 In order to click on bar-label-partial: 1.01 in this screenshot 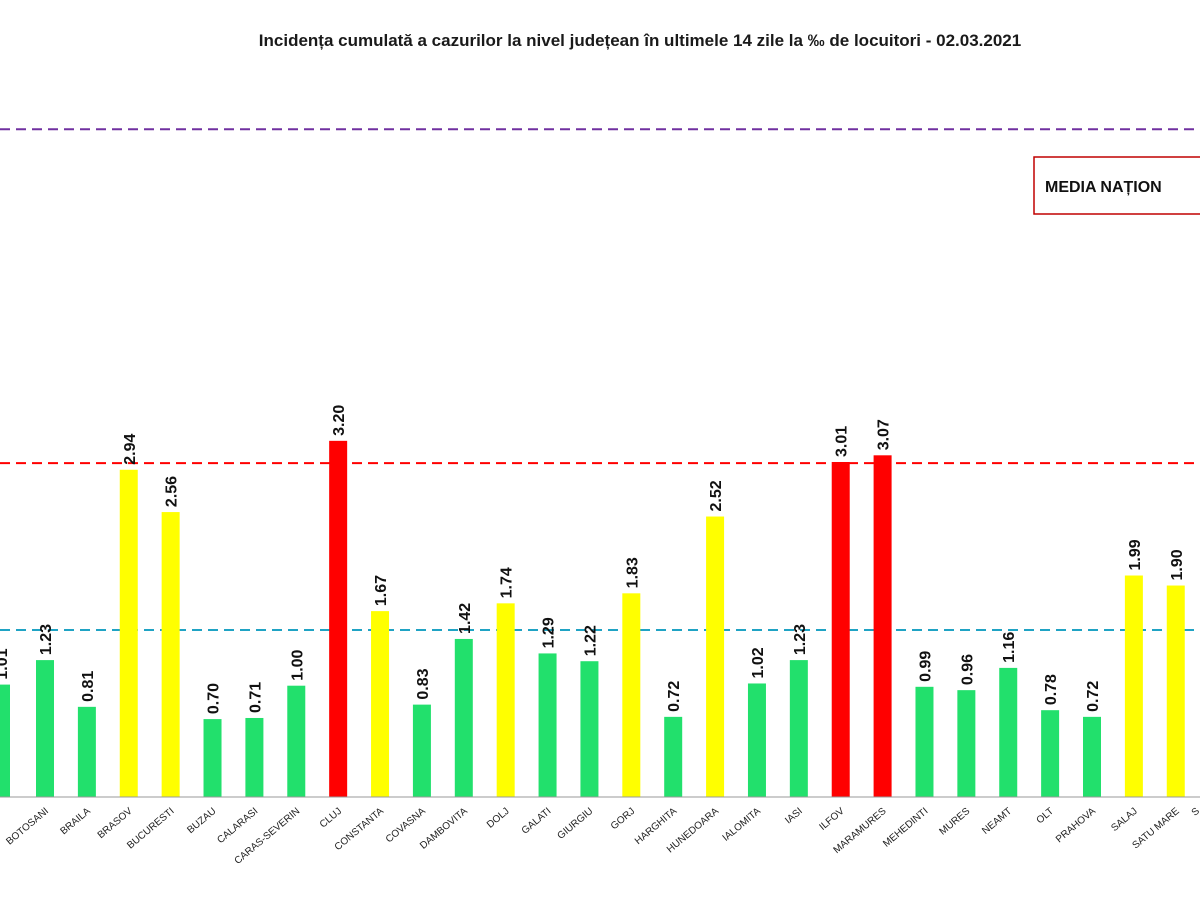, I will do `click(5, 663)`.